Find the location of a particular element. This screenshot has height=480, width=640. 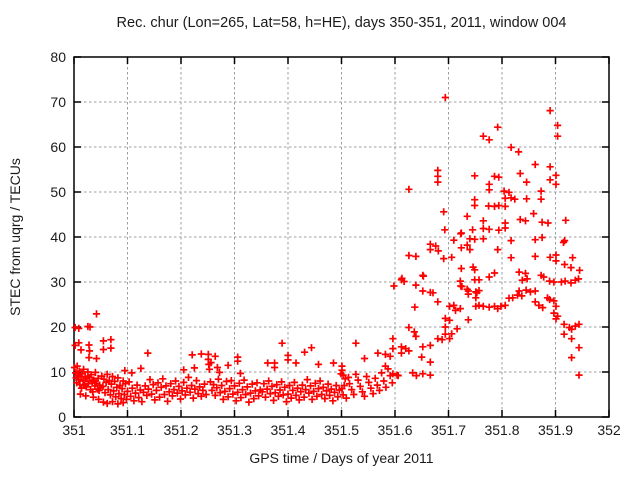

x-tick-label: 351.5 is located at coordinates (341, 430).